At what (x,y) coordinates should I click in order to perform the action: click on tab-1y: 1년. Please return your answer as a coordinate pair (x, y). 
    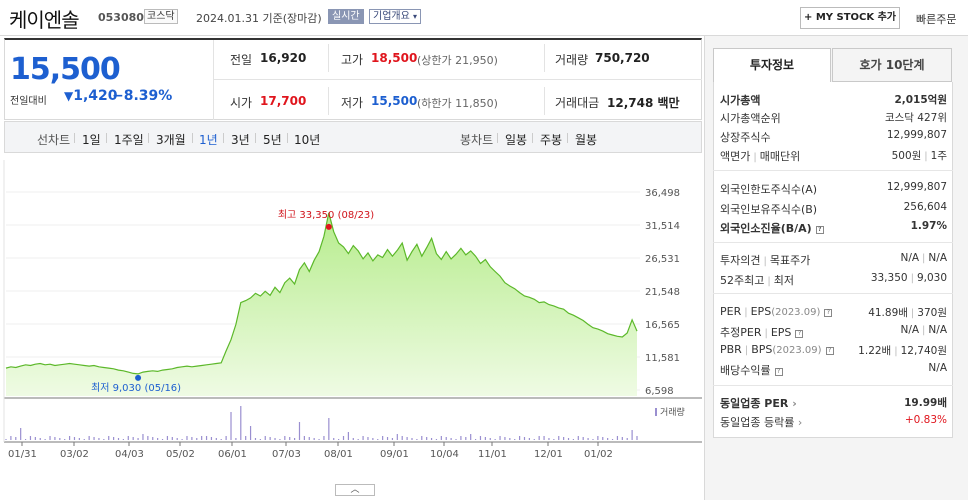
    Looking at the image, I should click on (208, 140).